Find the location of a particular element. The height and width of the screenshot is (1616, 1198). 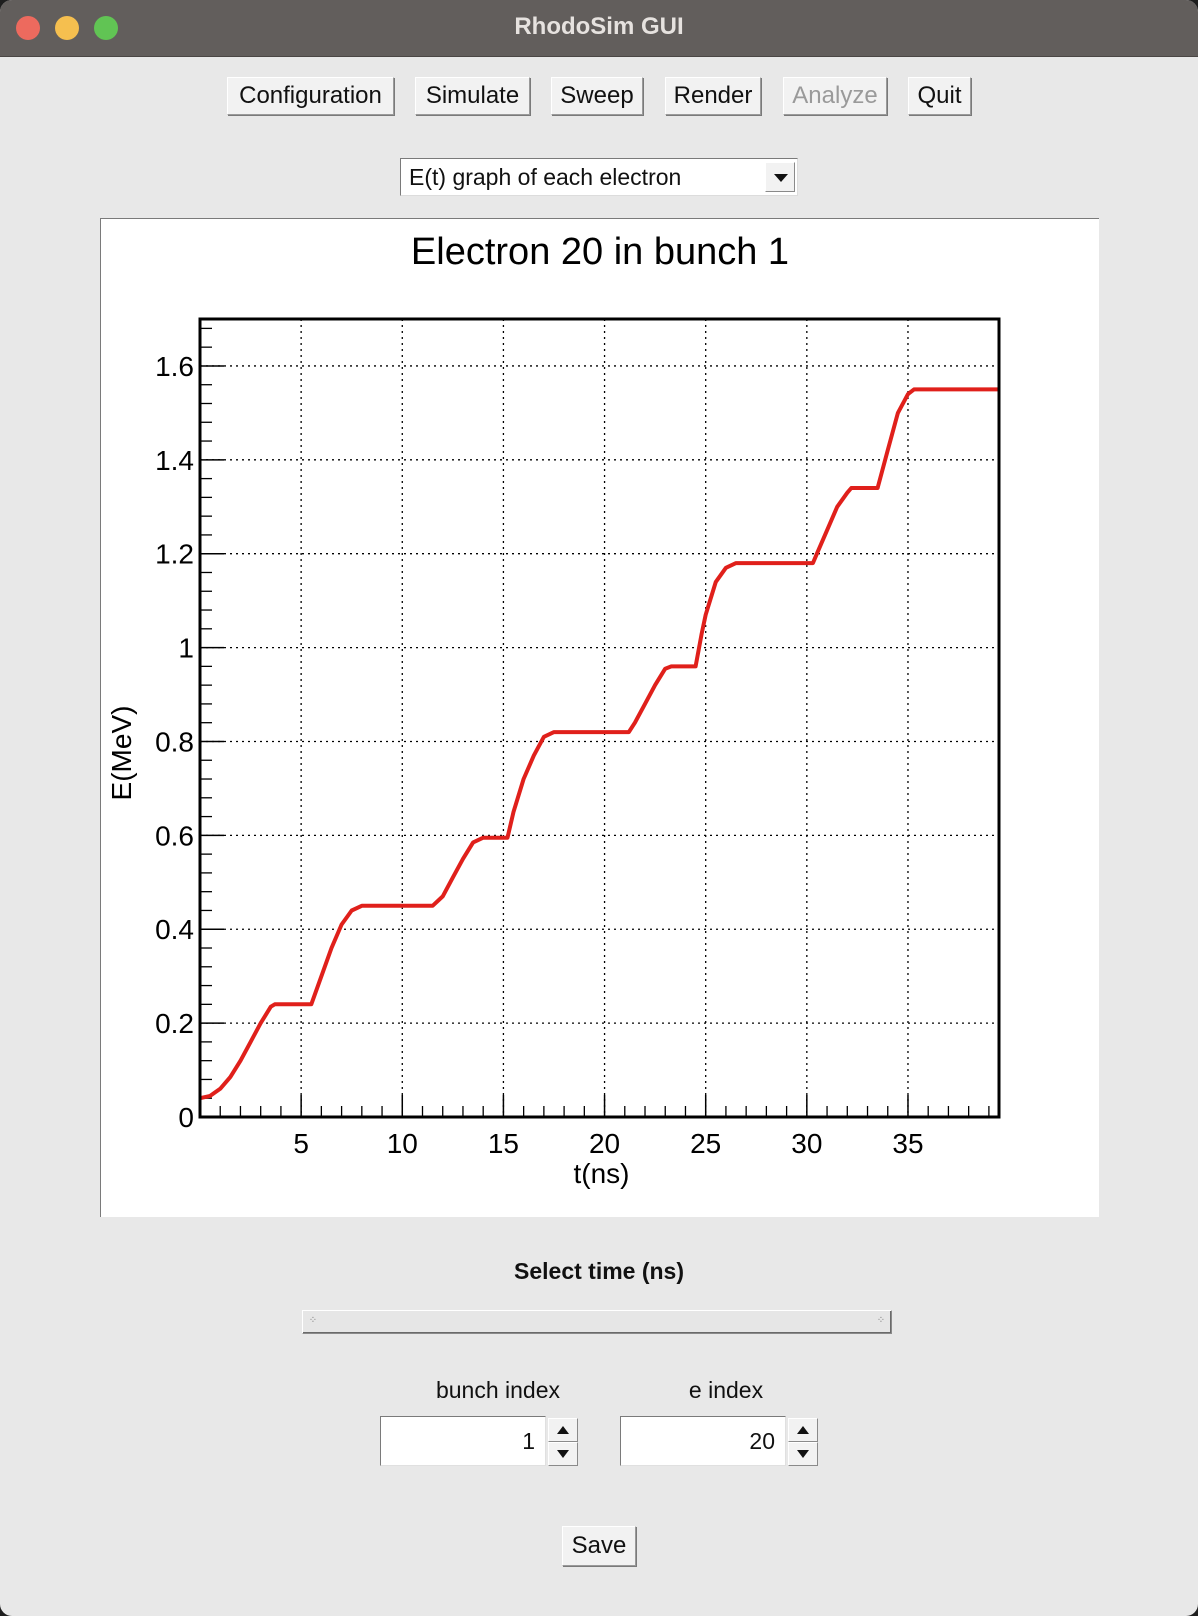

window-title: RhodoSim GUI is located at coordinates (599, 26).